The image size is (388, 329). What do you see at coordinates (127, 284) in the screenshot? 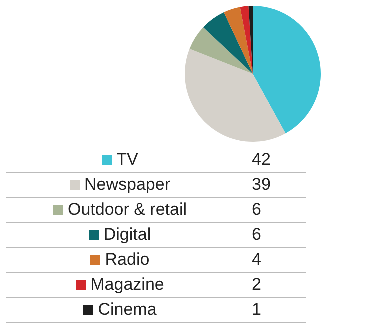
I see `legend-label: Magazine` at bounding box center [127, 284].